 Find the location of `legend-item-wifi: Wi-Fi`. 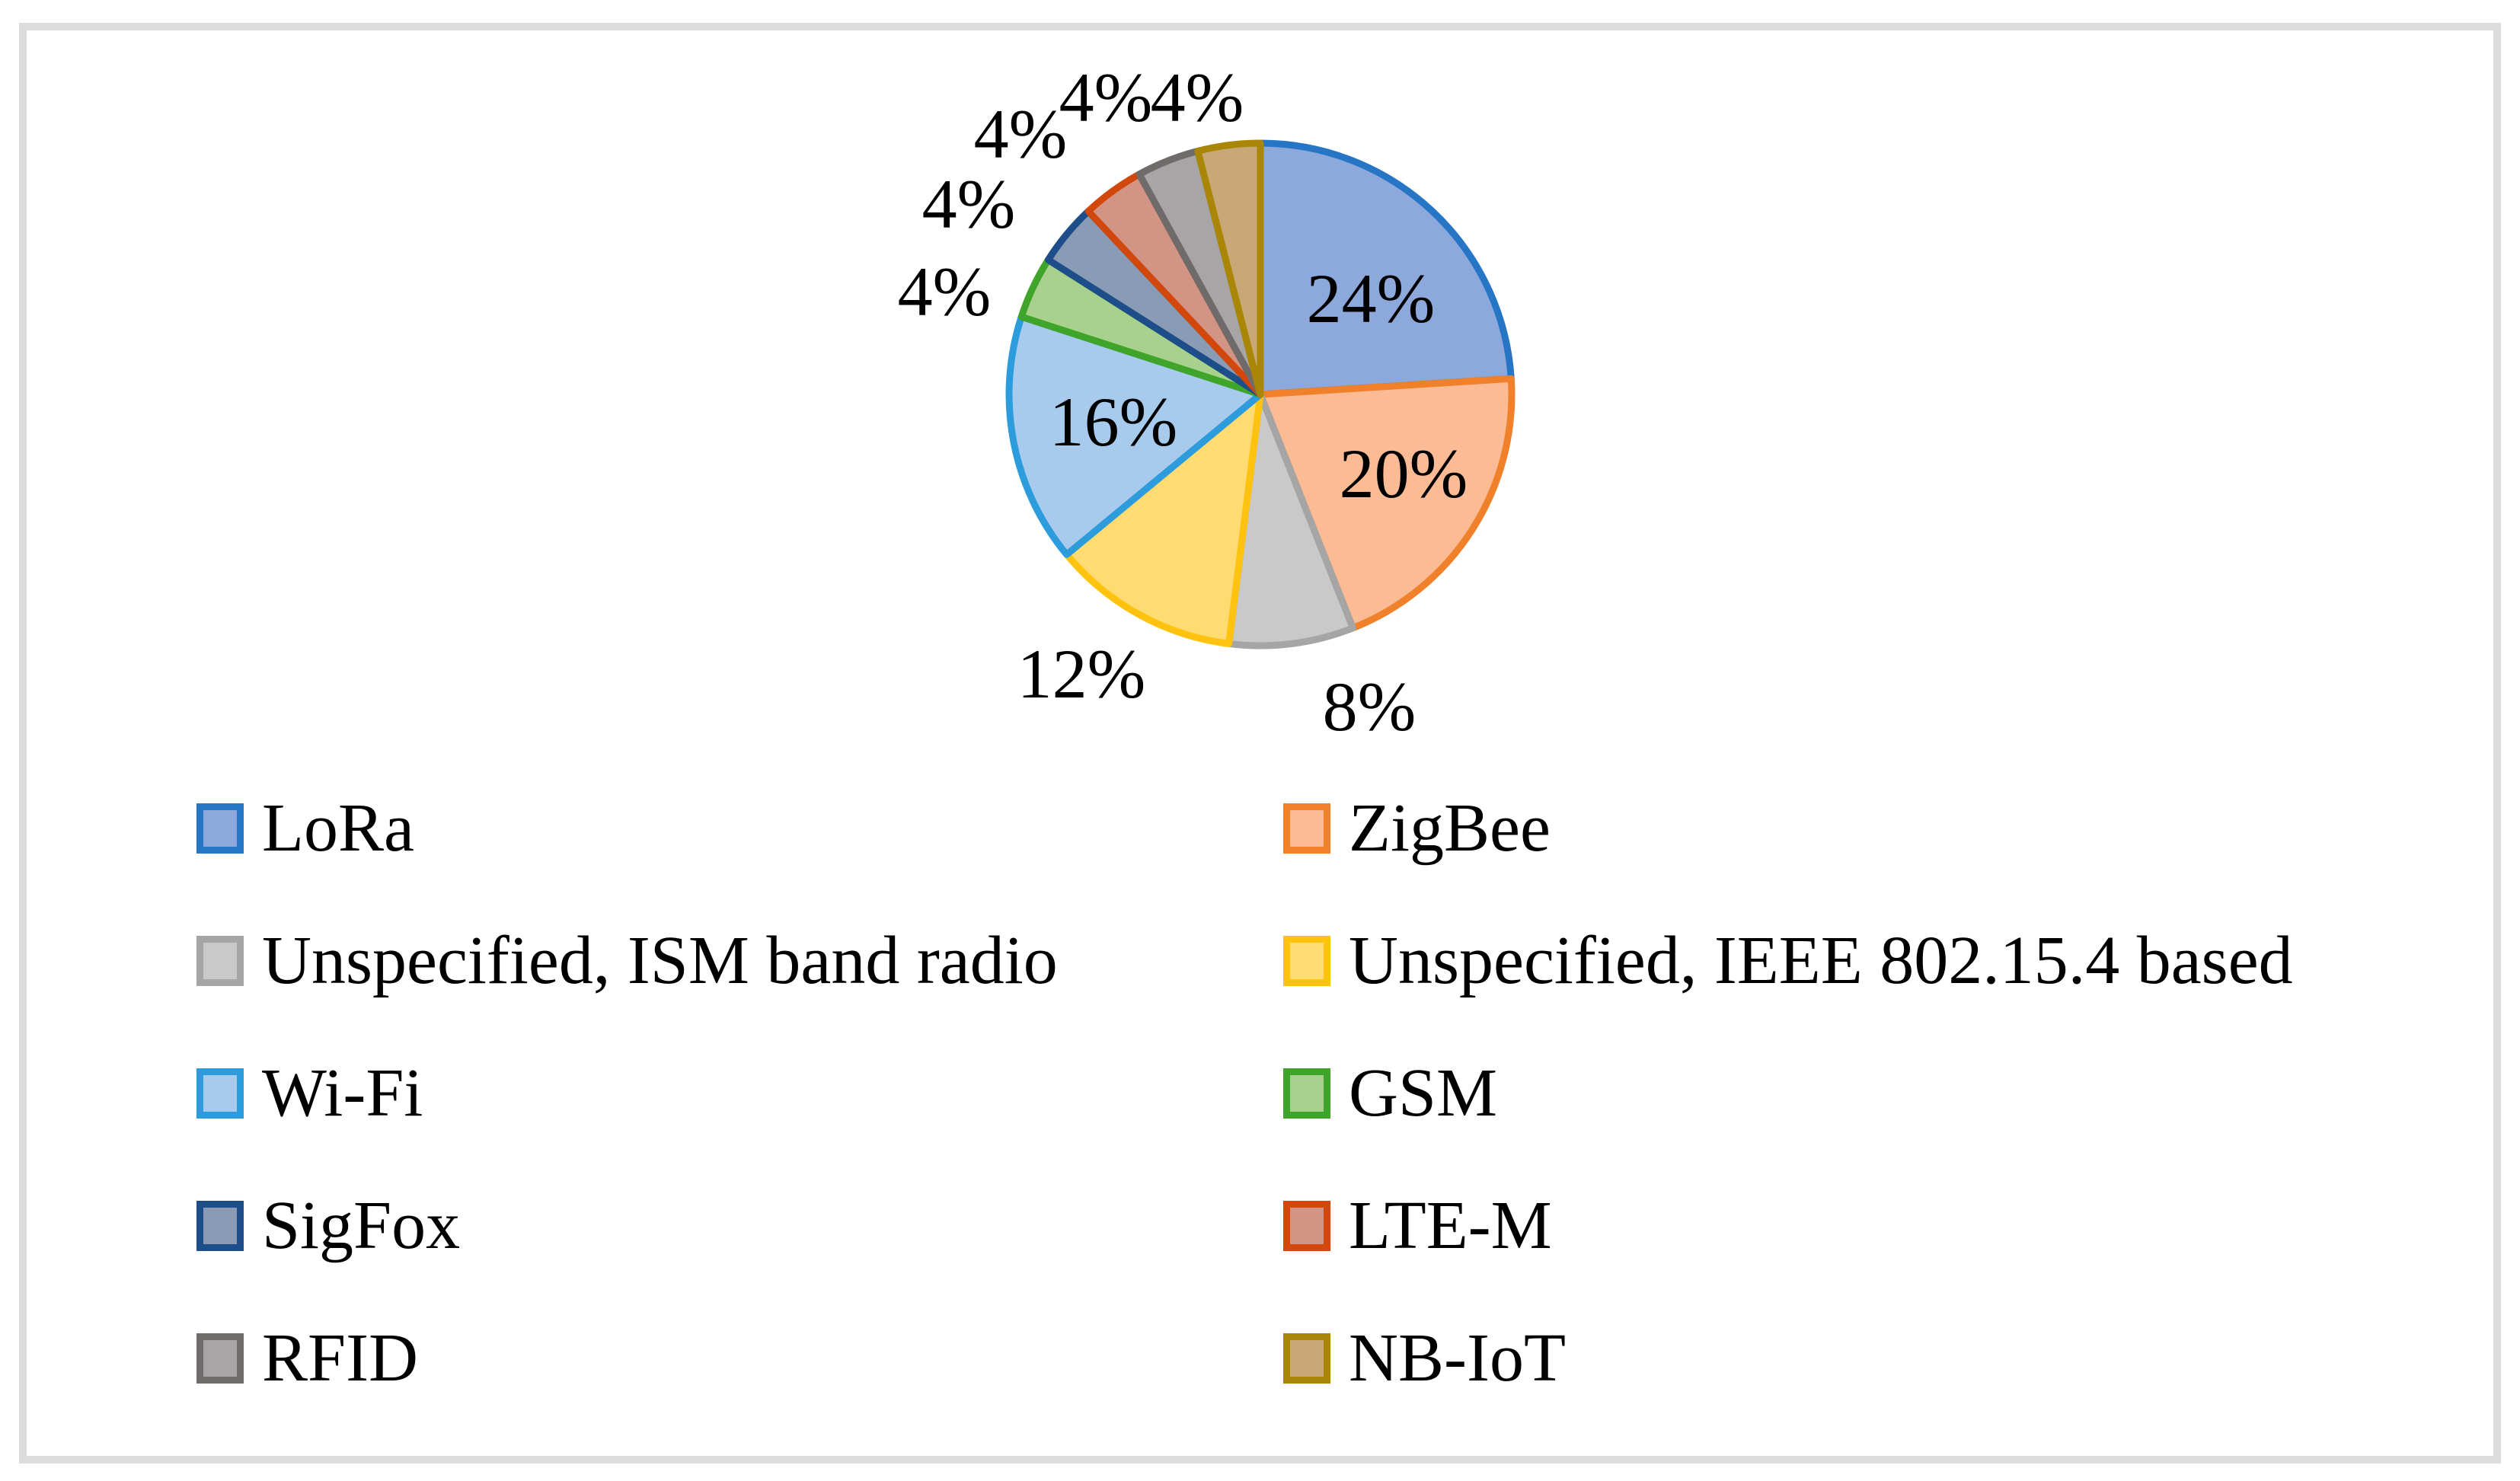

legend-item-wifi: Wi-Fi is located at coordinates (739, 1093).